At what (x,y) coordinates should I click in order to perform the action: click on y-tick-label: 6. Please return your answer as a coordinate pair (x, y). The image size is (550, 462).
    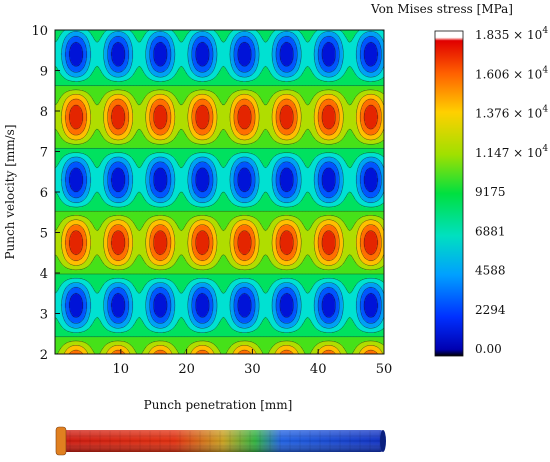
    Looking at the image, I should click on (44, 193).